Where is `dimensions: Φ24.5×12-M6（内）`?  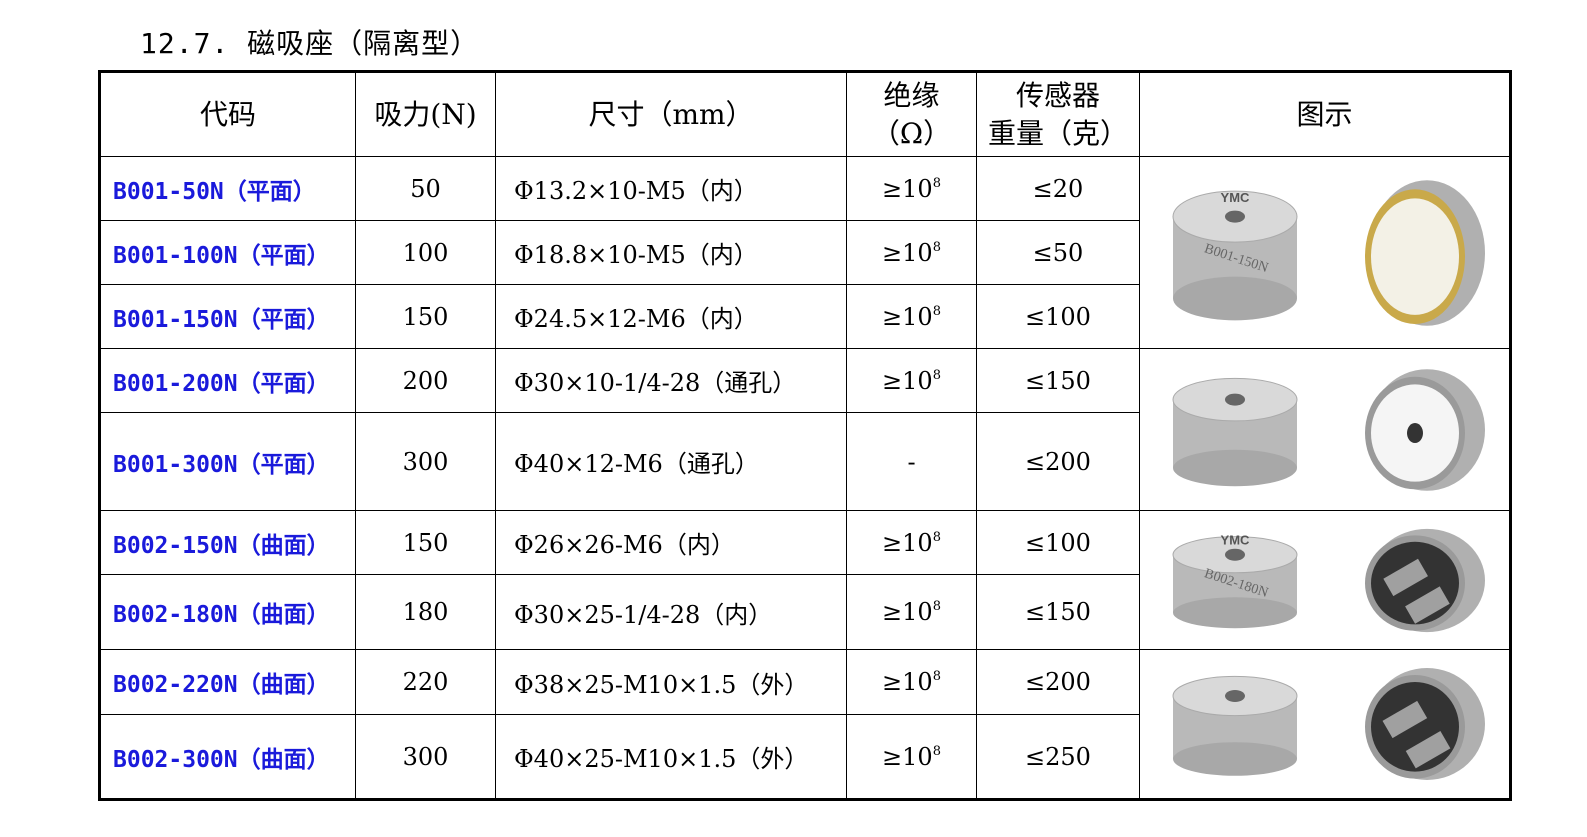 dimensions: Φ24.5×12-M6（内） is located at coordinates (671, 316).